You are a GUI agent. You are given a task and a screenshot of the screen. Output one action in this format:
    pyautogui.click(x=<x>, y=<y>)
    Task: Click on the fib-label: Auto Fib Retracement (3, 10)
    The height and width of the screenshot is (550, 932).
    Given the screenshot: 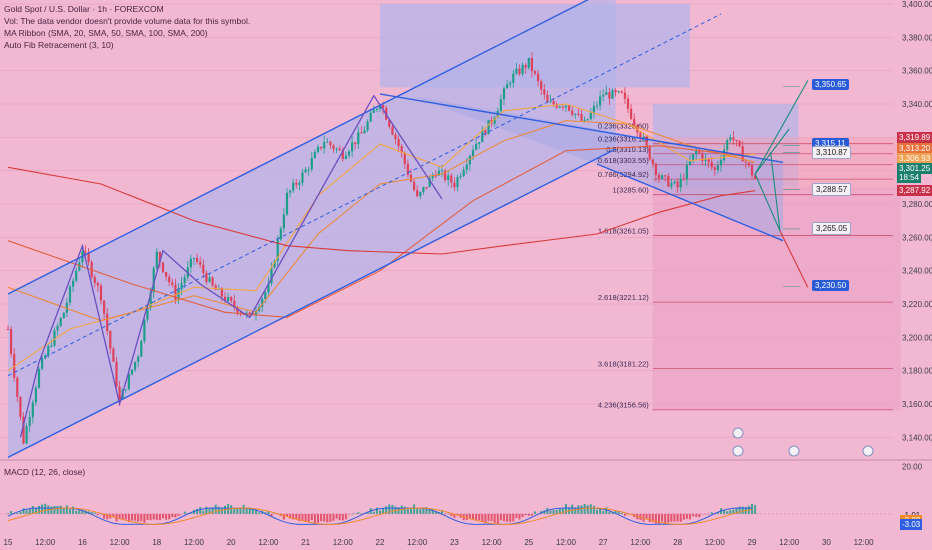 What is the action you would take?
    pyautogui.click(x=59, y=45)
    